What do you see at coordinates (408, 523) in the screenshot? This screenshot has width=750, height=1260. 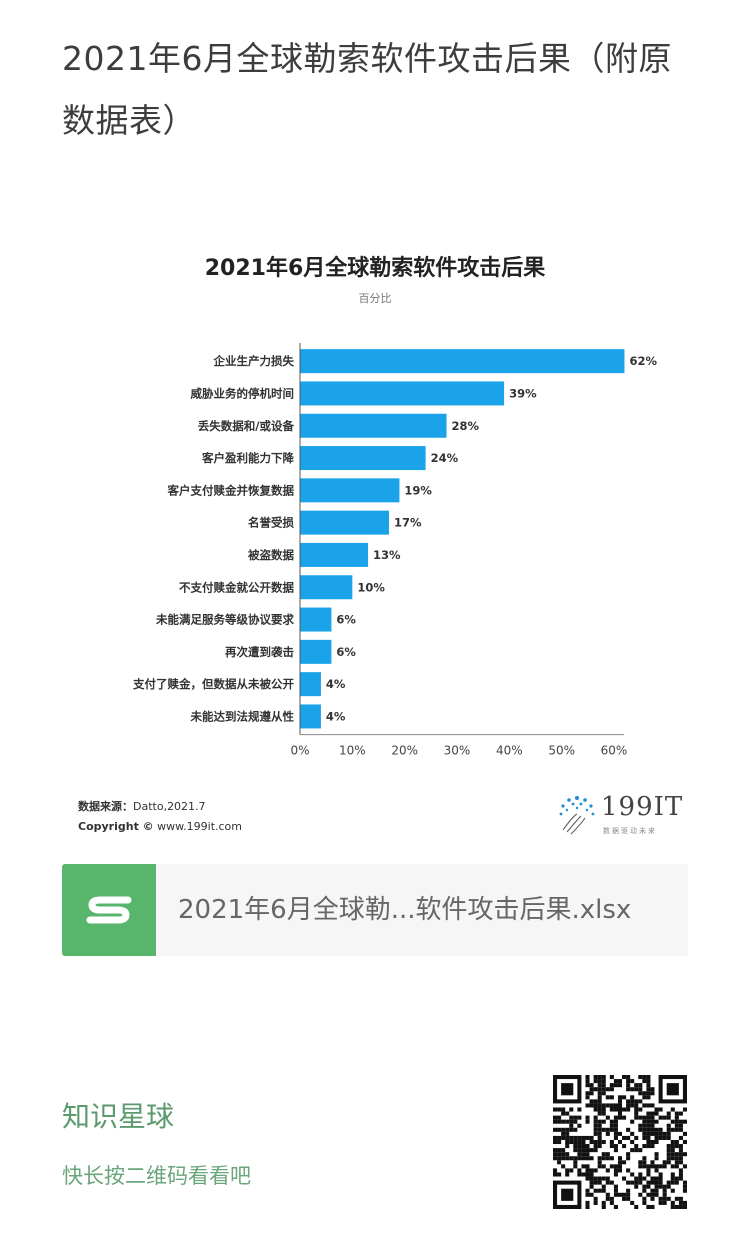 I see `value-label: 17%` at bounding box center [408, 523].